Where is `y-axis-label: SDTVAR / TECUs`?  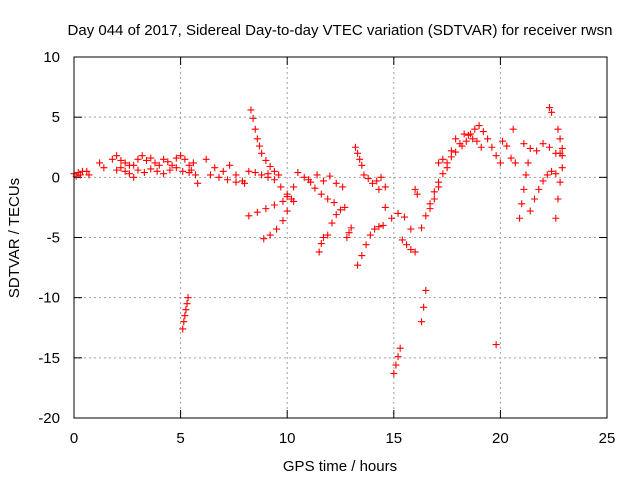
y-axis-label: SDTVAR / TECUs is located at coordinates (14, 238).